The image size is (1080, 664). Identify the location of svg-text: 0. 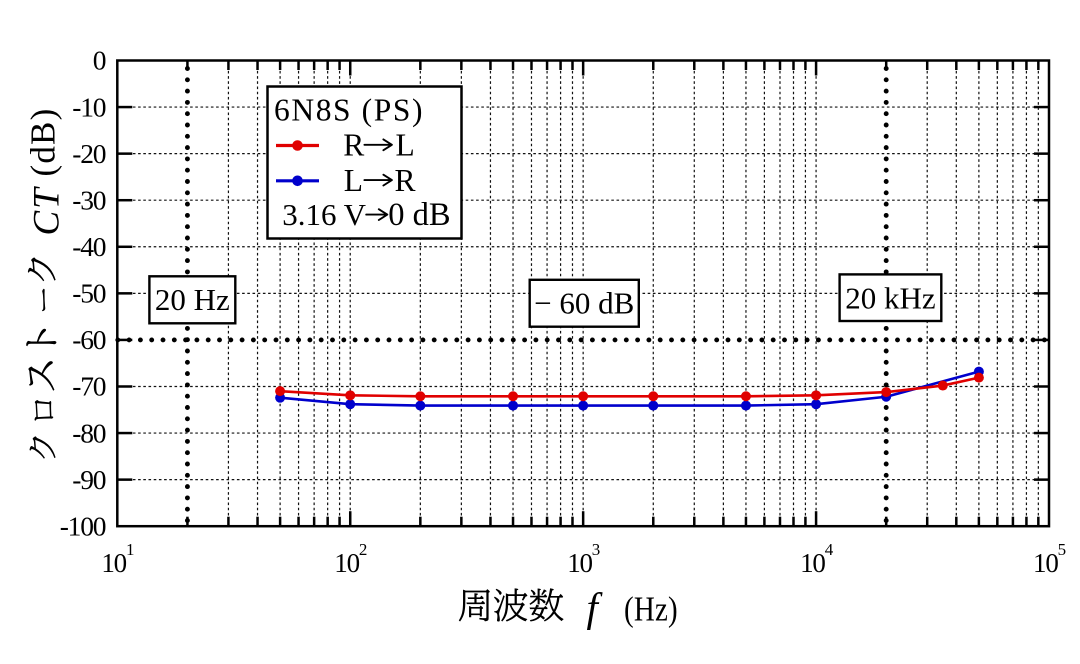
(99, 60).